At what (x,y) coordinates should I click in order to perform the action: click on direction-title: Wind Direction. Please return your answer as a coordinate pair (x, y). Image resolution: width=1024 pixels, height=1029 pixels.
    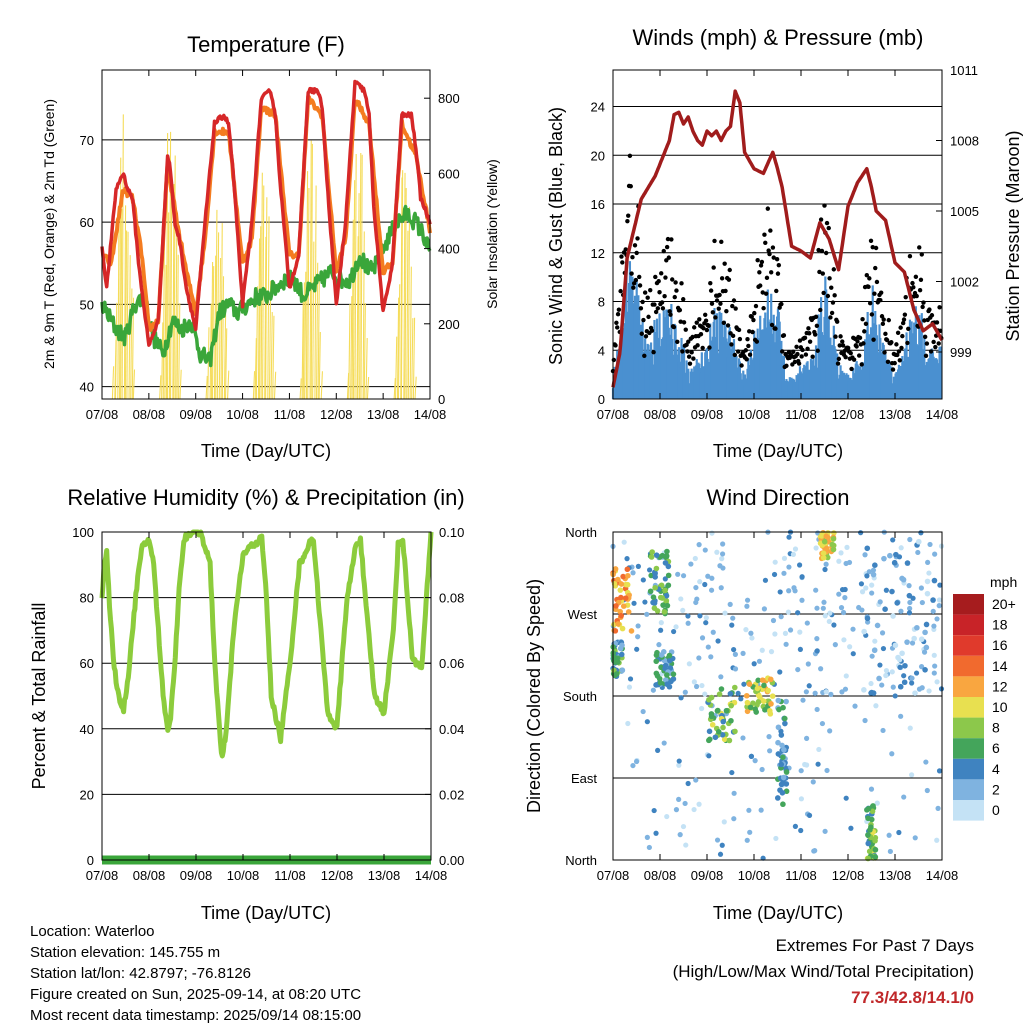
    Looking at the image, I should click on (777, 497).